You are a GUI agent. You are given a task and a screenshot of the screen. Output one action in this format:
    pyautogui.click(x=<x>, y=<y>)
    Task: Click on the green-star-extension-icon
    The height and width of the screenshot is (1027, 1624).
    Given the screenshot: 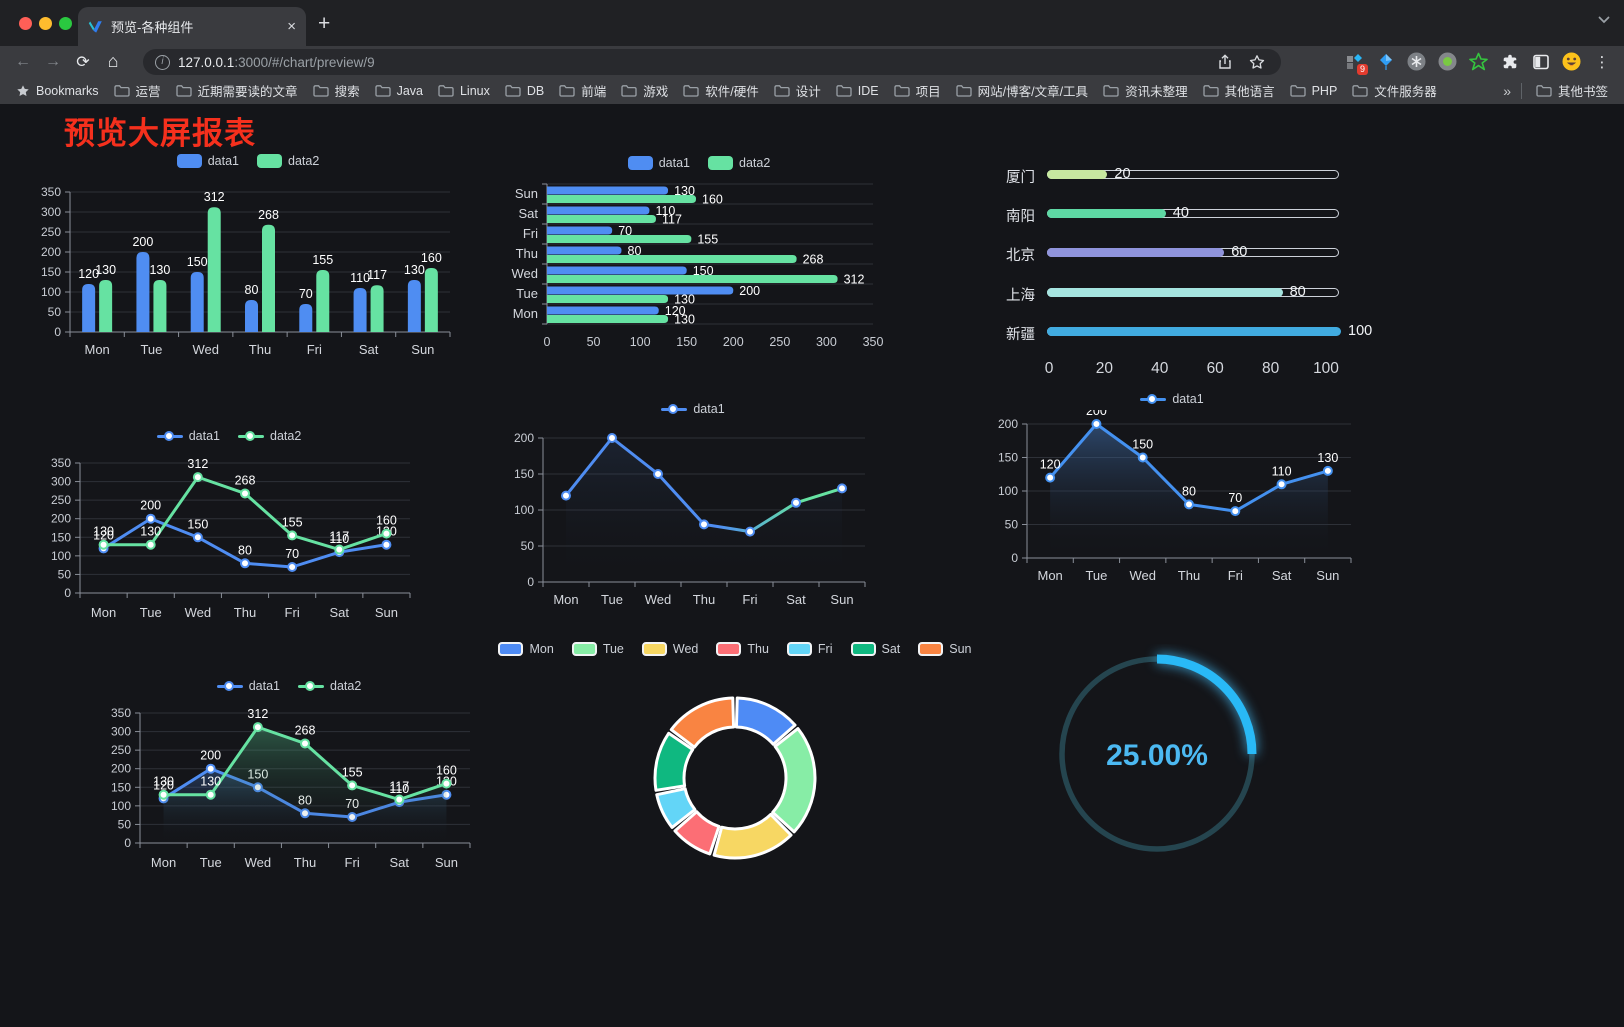 What is the action you would take?
    pyautogui.click(x=1478, y=61)
    